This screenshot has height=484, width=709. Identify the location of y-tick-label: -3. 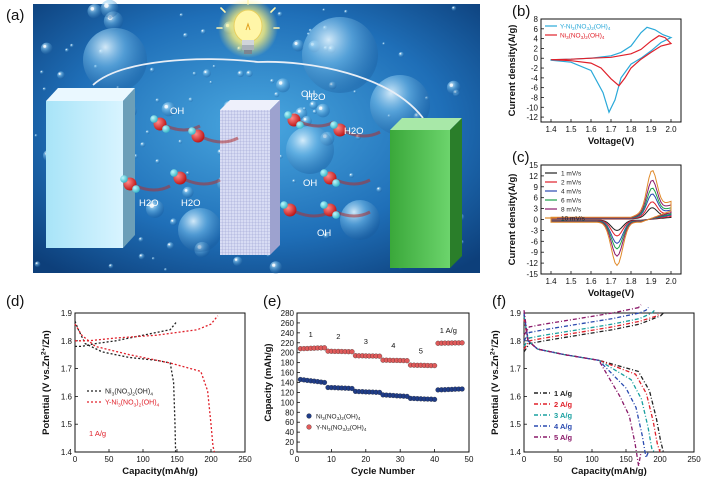
(535, 230).